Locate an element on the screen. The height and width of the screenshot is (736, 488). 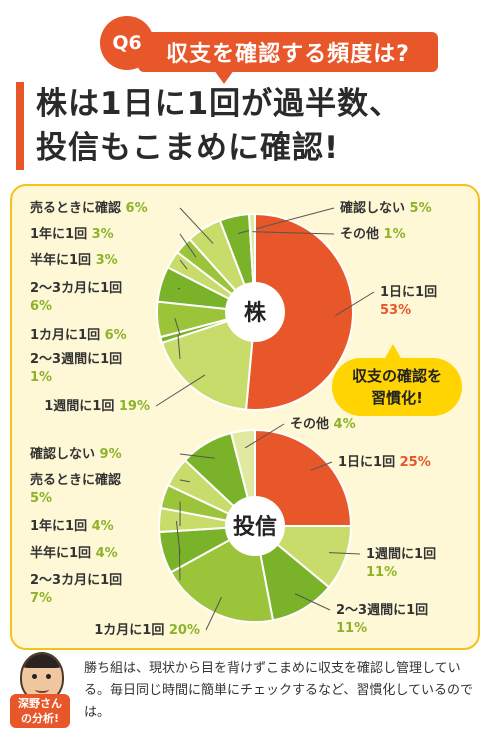
callout-line-1: 収支の確認を is located at coordinates (396, 376).